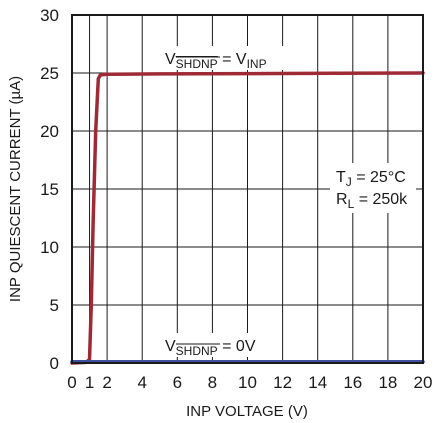 The height and width of the screenshot is (423, 435). I want to click on y-tick-label: 15, so click(49, 189).